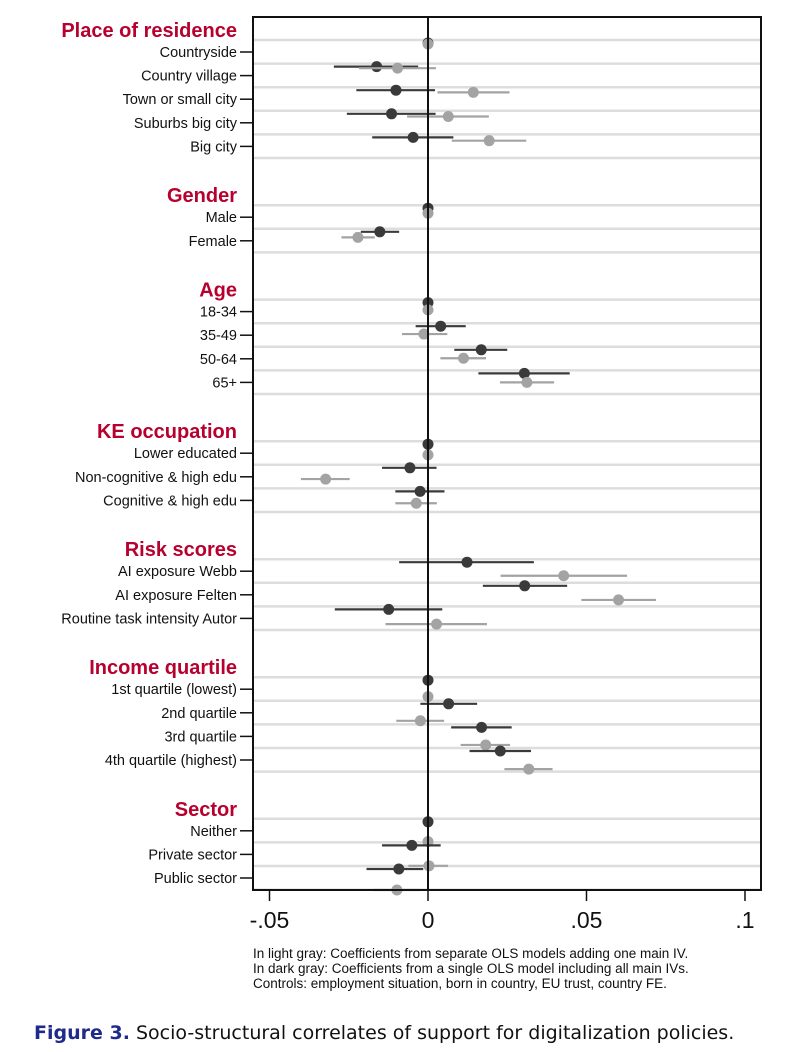 The height and width of the screenshot is (1052, 804). I want to click on section-header: Risk scores, so click(181, 550).